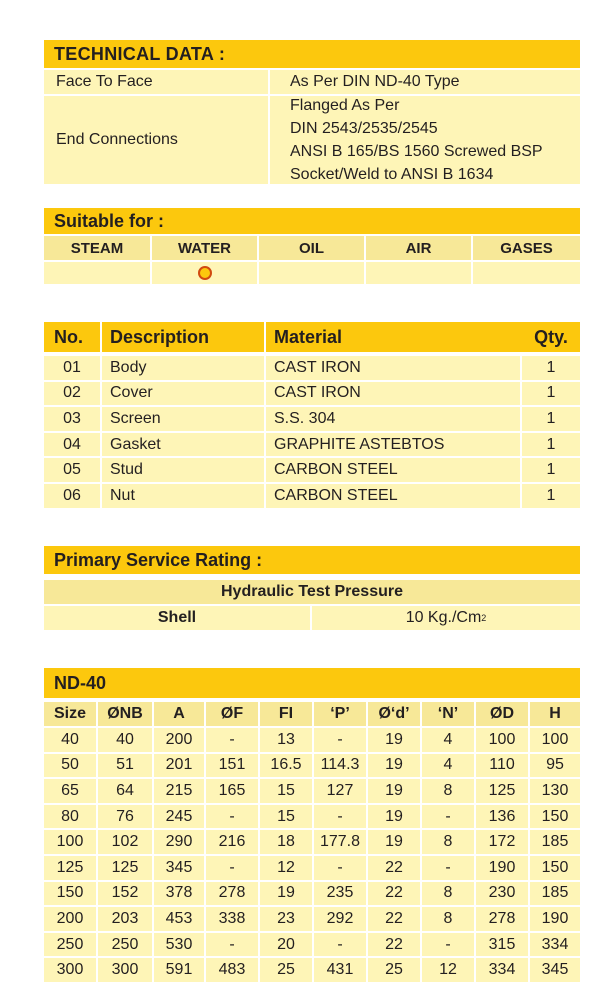 The width and height of the screenshot is (608, 996). What do you see at coordinates (183, 470) in the screenshot?
I see `part-description: Stud` at bounding box center [183, 470].